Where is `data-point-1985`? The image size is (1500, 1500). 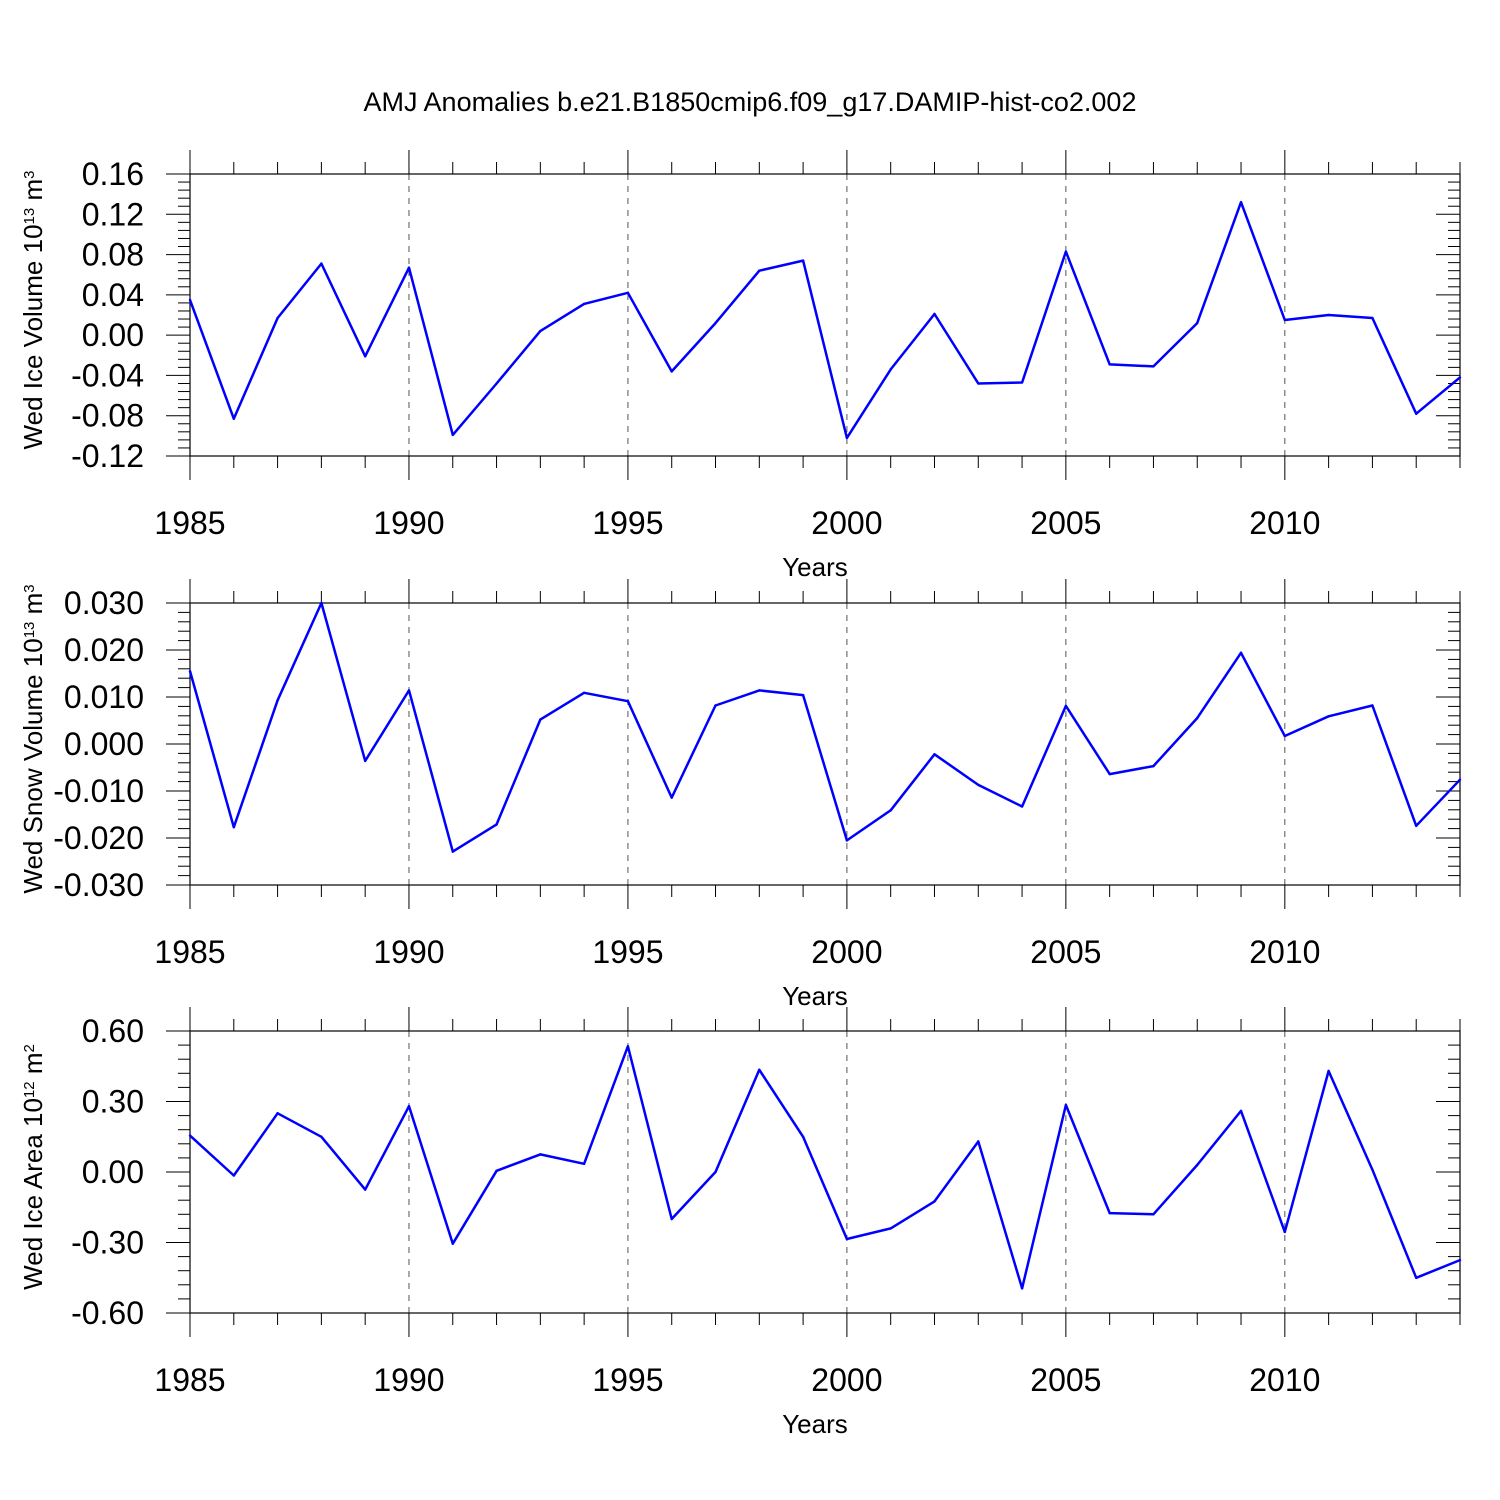 data-point-1985 is located at coordinates (190, 300).